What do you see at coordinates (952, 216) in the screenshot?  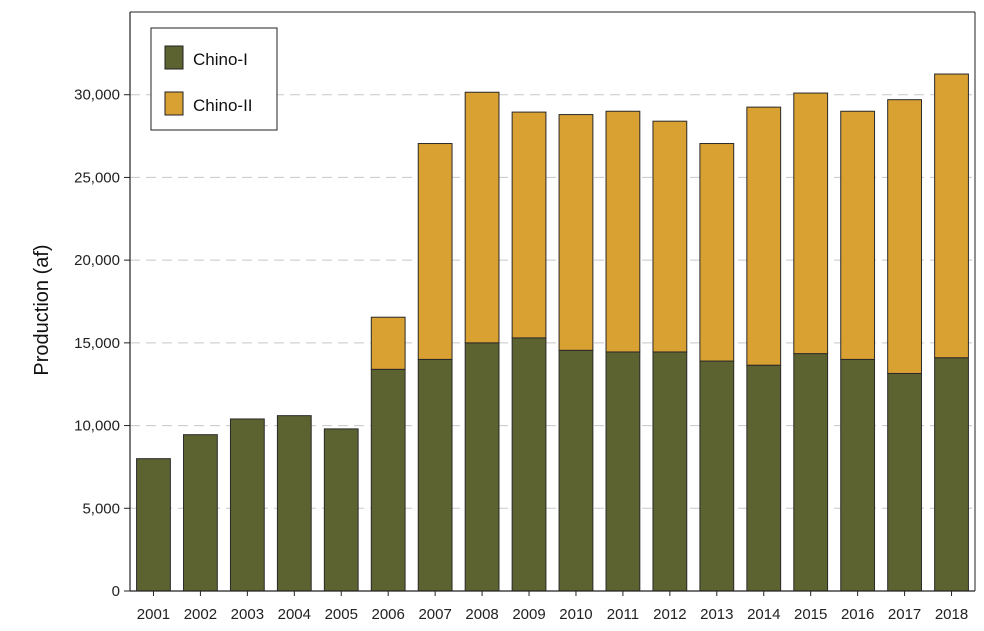 I see `bar-chino-ii-2018` at bounding box center [952, 216].